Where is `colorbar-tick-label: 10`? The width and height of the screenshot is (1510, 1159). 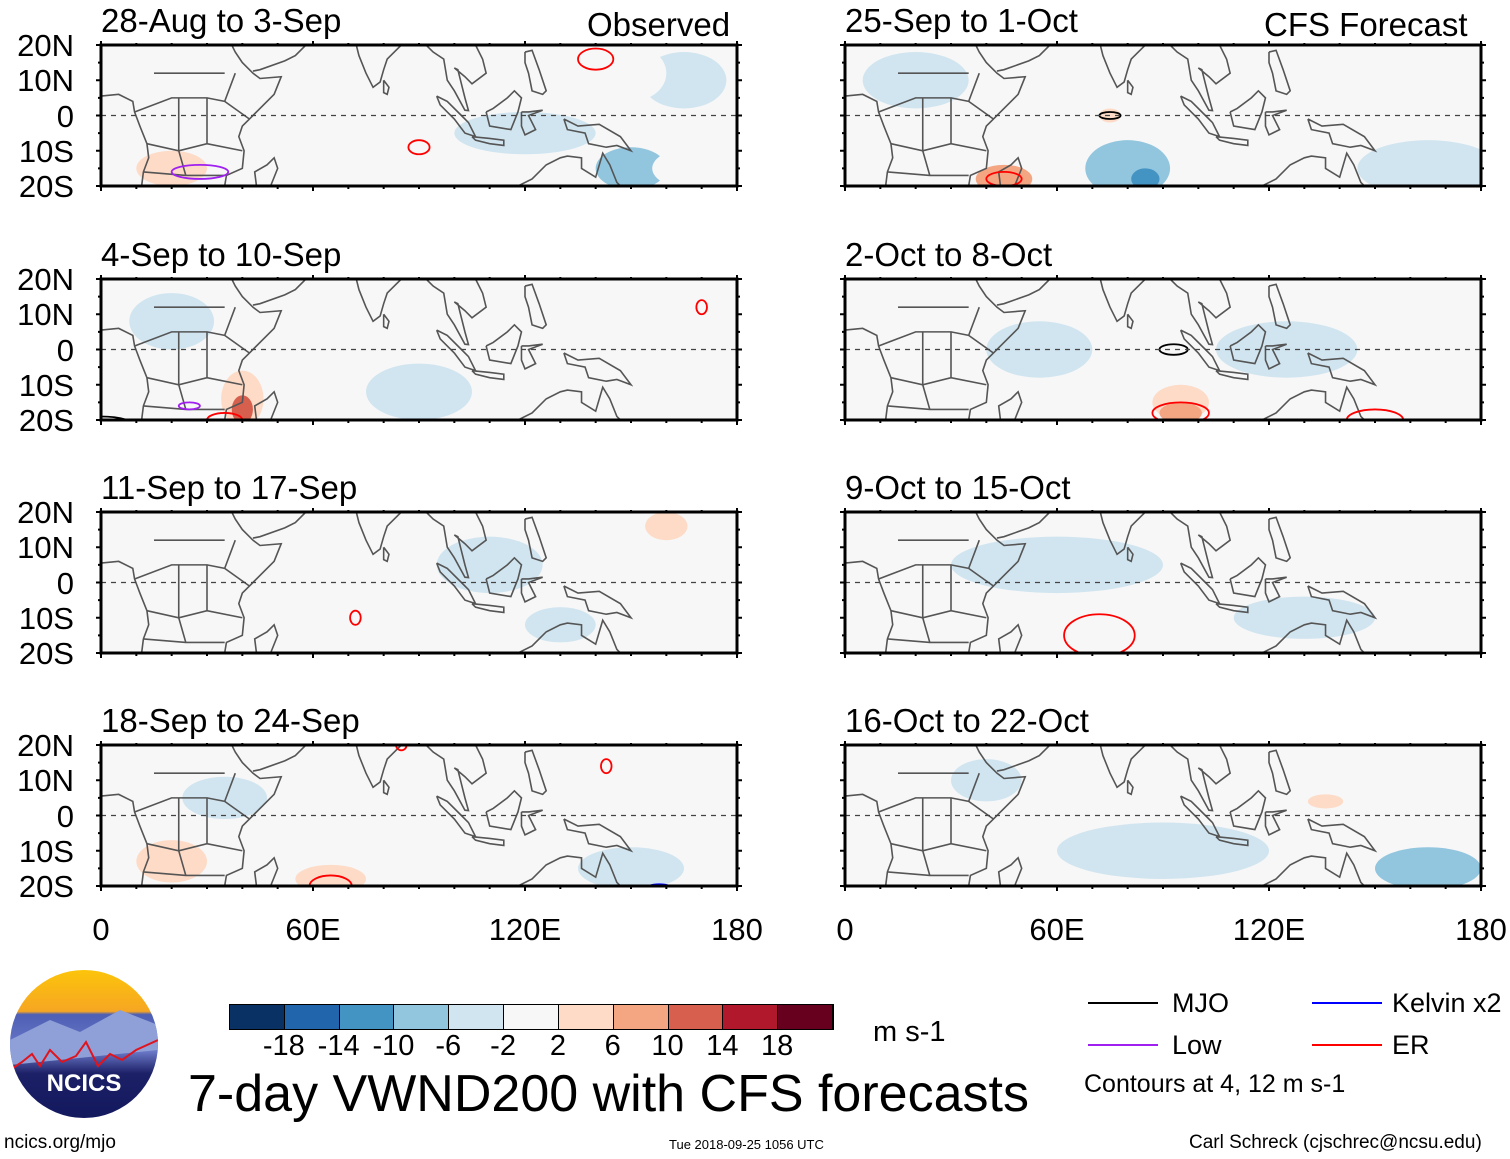 colorbar-tick-label: 10 is located at coordinates (667, 1046).